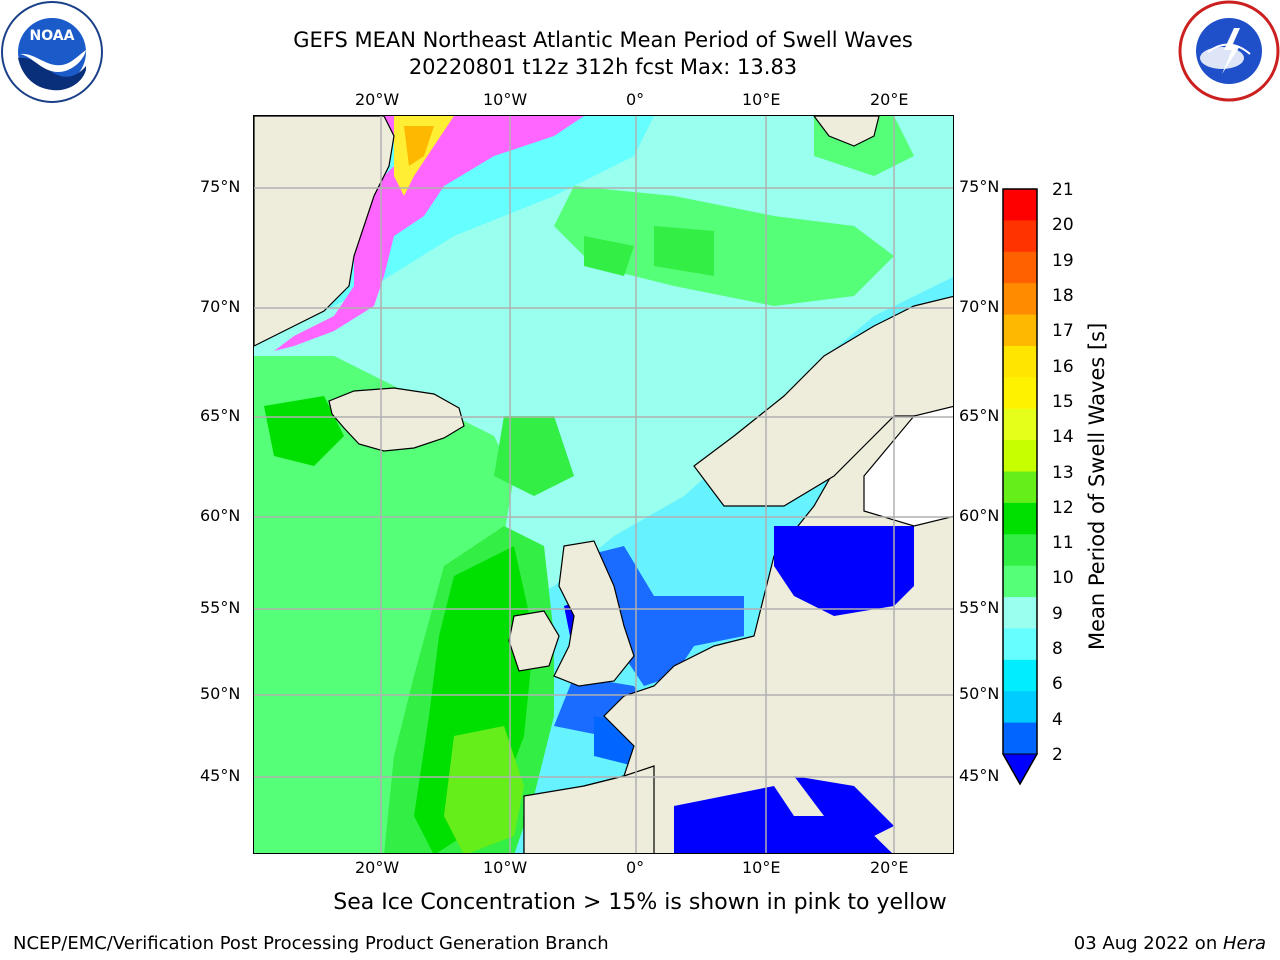  Describe the element at coordinates (1063, 401) in the screenshot. I see `colorbar-tick-label: 15` at that location.